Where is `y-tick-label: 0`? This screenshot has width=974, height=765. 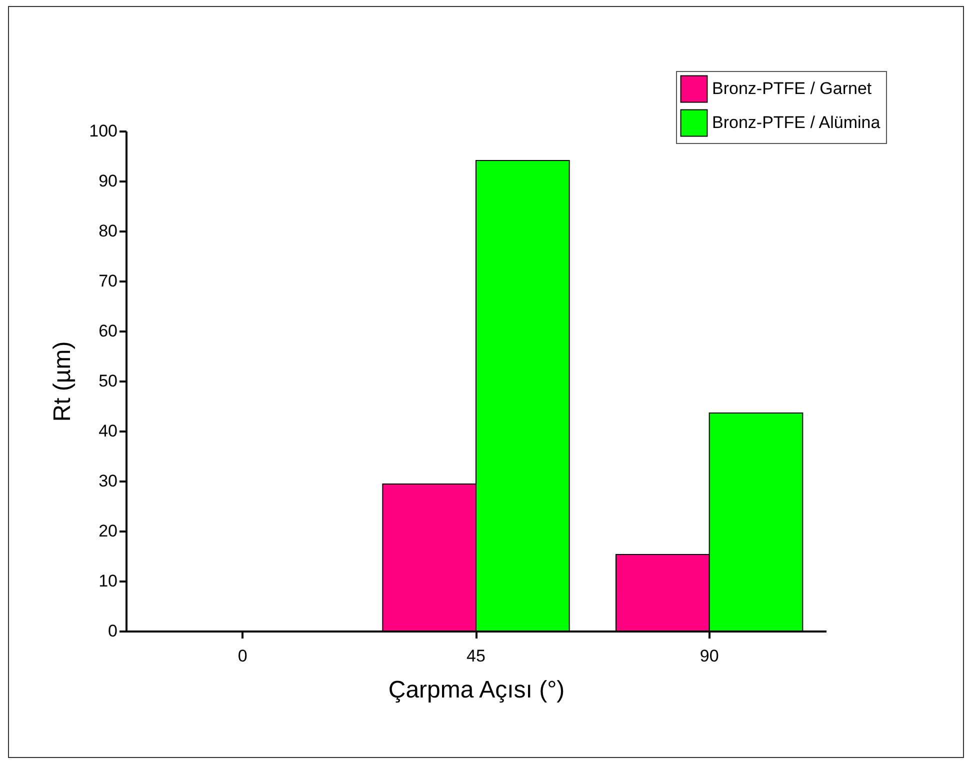 y-tick-label: 0 is located at coordinates (113, 631).